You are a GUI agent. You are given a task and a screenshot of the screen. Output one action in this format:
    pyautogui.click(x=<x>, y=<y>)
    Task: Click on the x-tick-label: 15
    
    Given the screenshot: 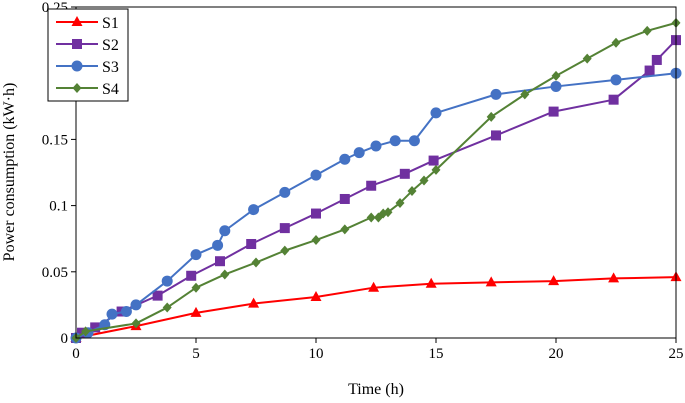 What is the action you would take?
    pyautogui.click(x=436, y=354)
    